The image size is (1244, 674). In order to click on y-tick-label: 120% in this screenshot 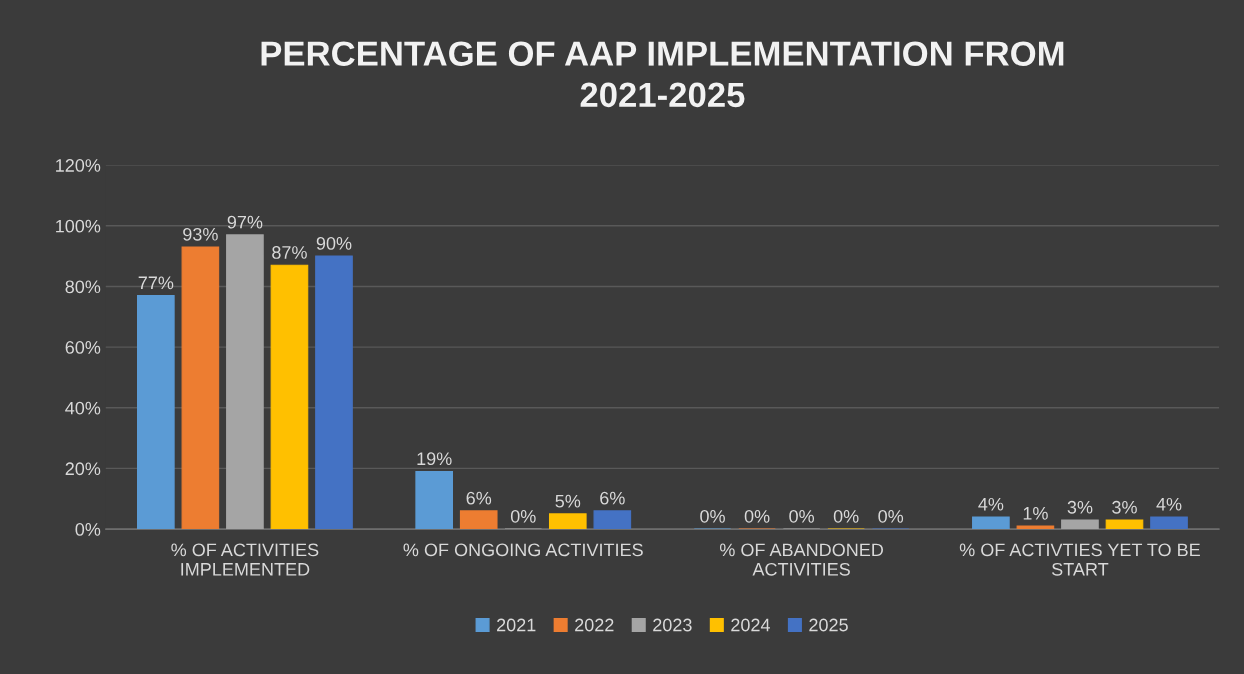, I will do `click(78, 165)`.